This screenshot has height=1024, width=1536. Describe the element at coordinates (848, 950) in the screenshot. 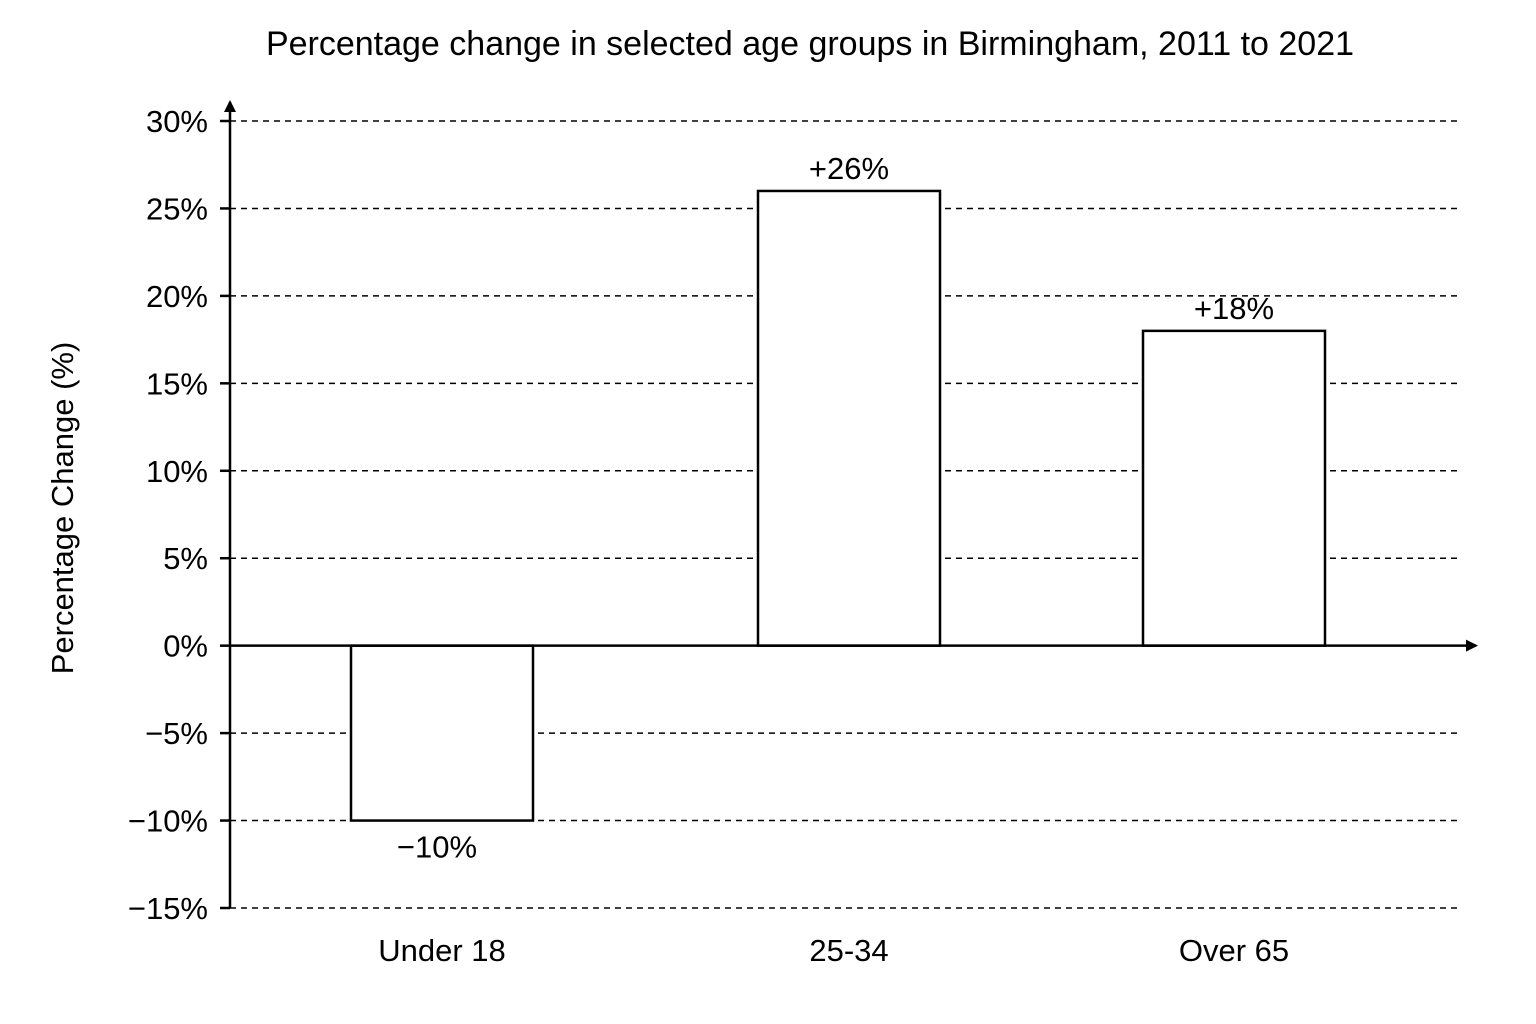

I see `x-category-label: 25-34` at that location.